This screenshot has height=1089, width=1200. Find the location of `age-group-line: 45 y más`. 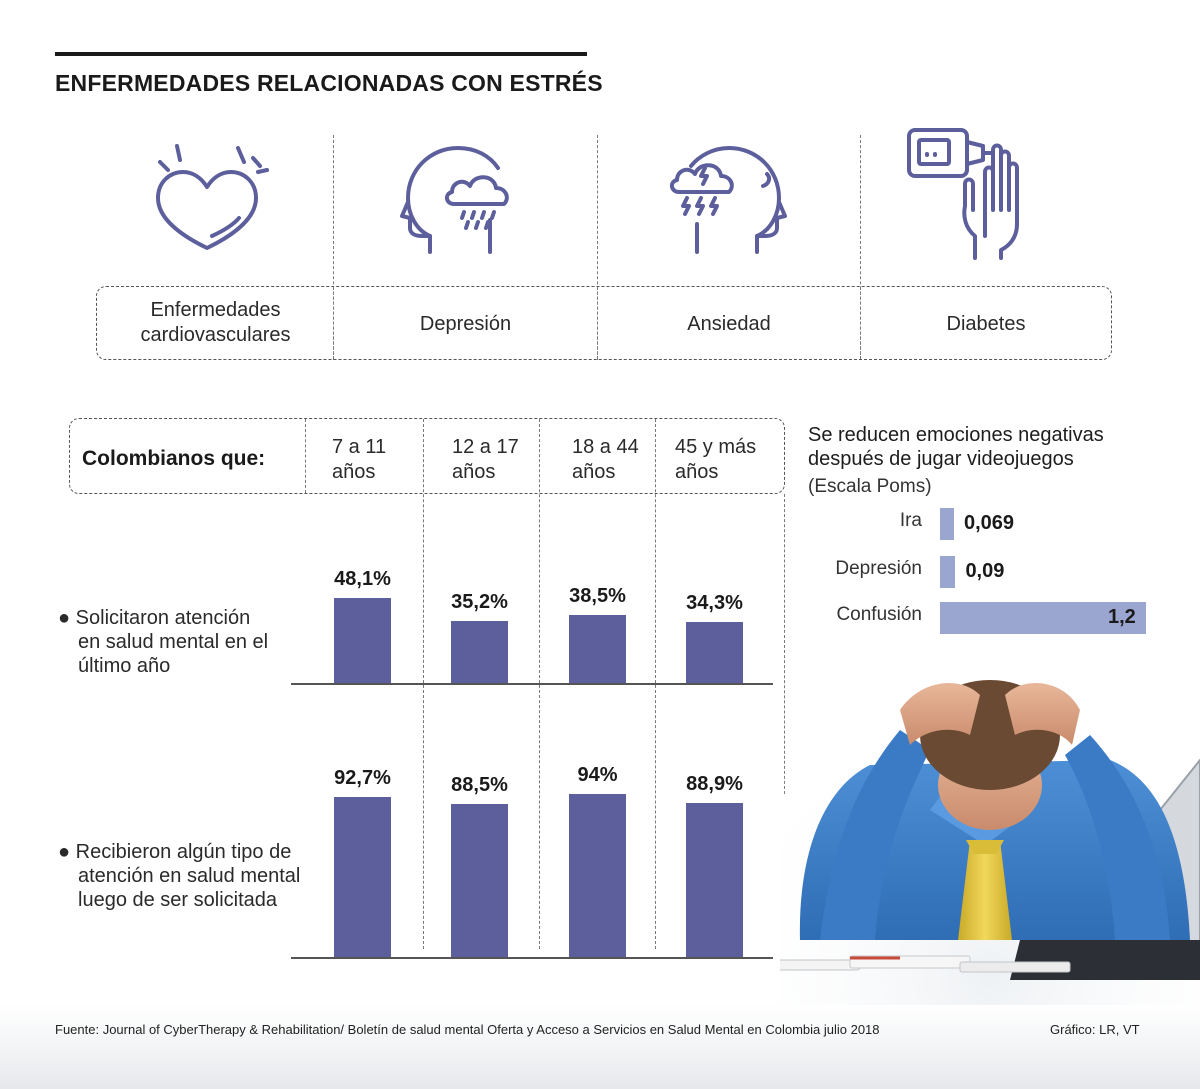

age-group-line: 45 y más is located at coordinates (716, 447).